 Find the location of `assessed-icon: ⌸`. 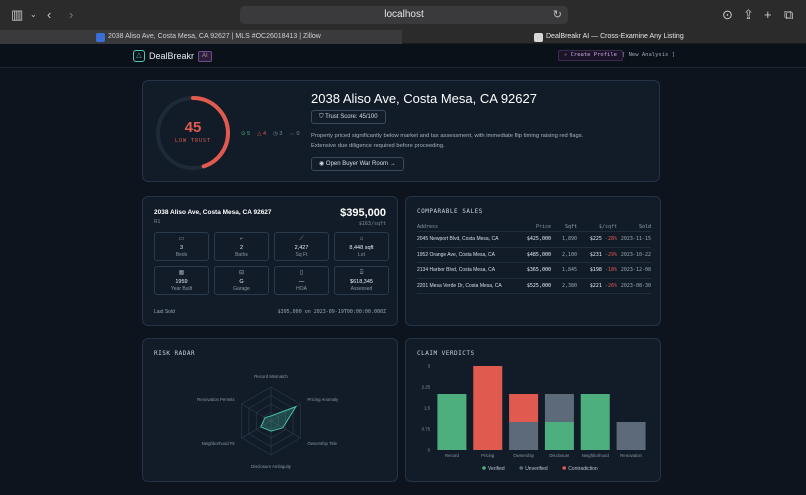

assessed-icon: ⌸ is located at coordinates (361, 273).